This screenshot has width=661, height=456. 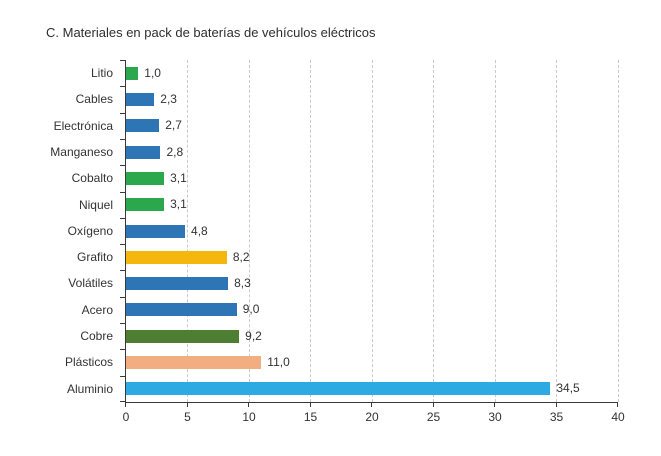 What do you see at coordinates (253, 335) in the screenshot?
I see `value-label: 9,2` at bounding box center [253, 335].